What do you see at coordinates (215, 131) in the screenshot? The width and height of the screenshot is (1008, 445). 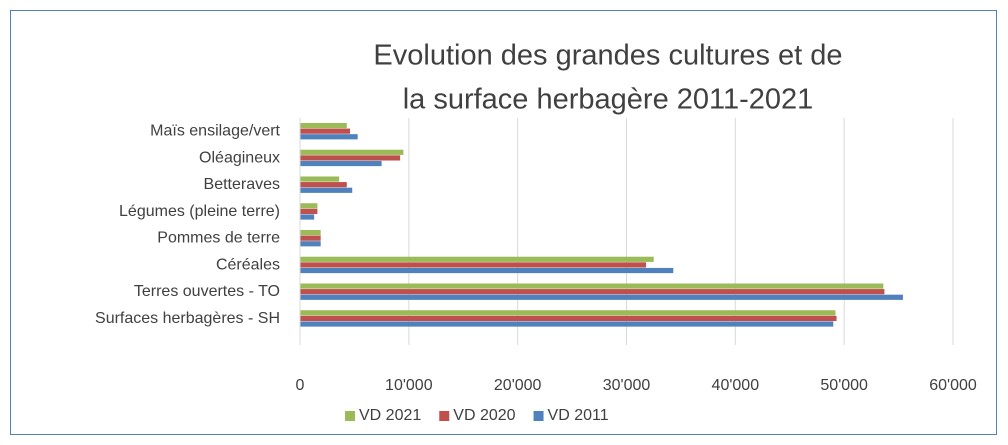 I see `y-tick-label: Maïs ensilage/vert` at bounding box center [215, 131].